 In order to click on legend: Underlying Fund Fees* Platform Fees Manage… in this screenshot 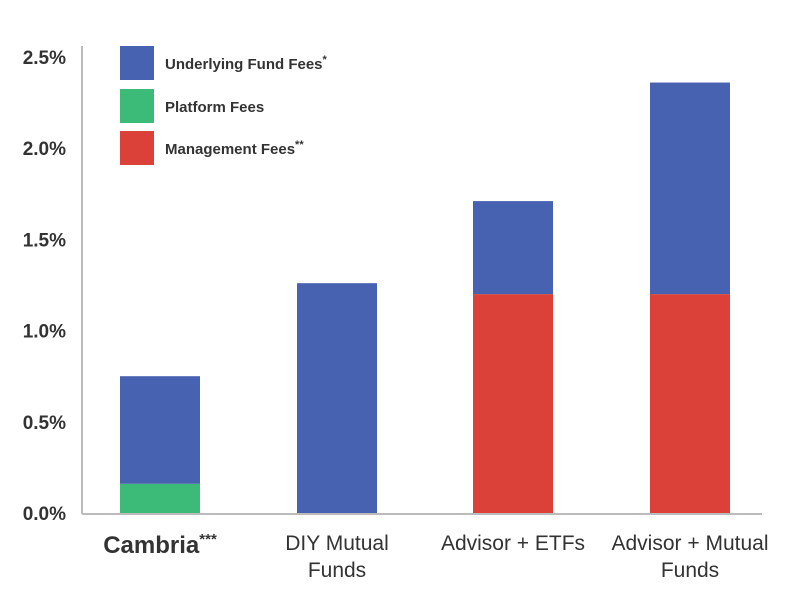, I will do `click(224, 105)`.